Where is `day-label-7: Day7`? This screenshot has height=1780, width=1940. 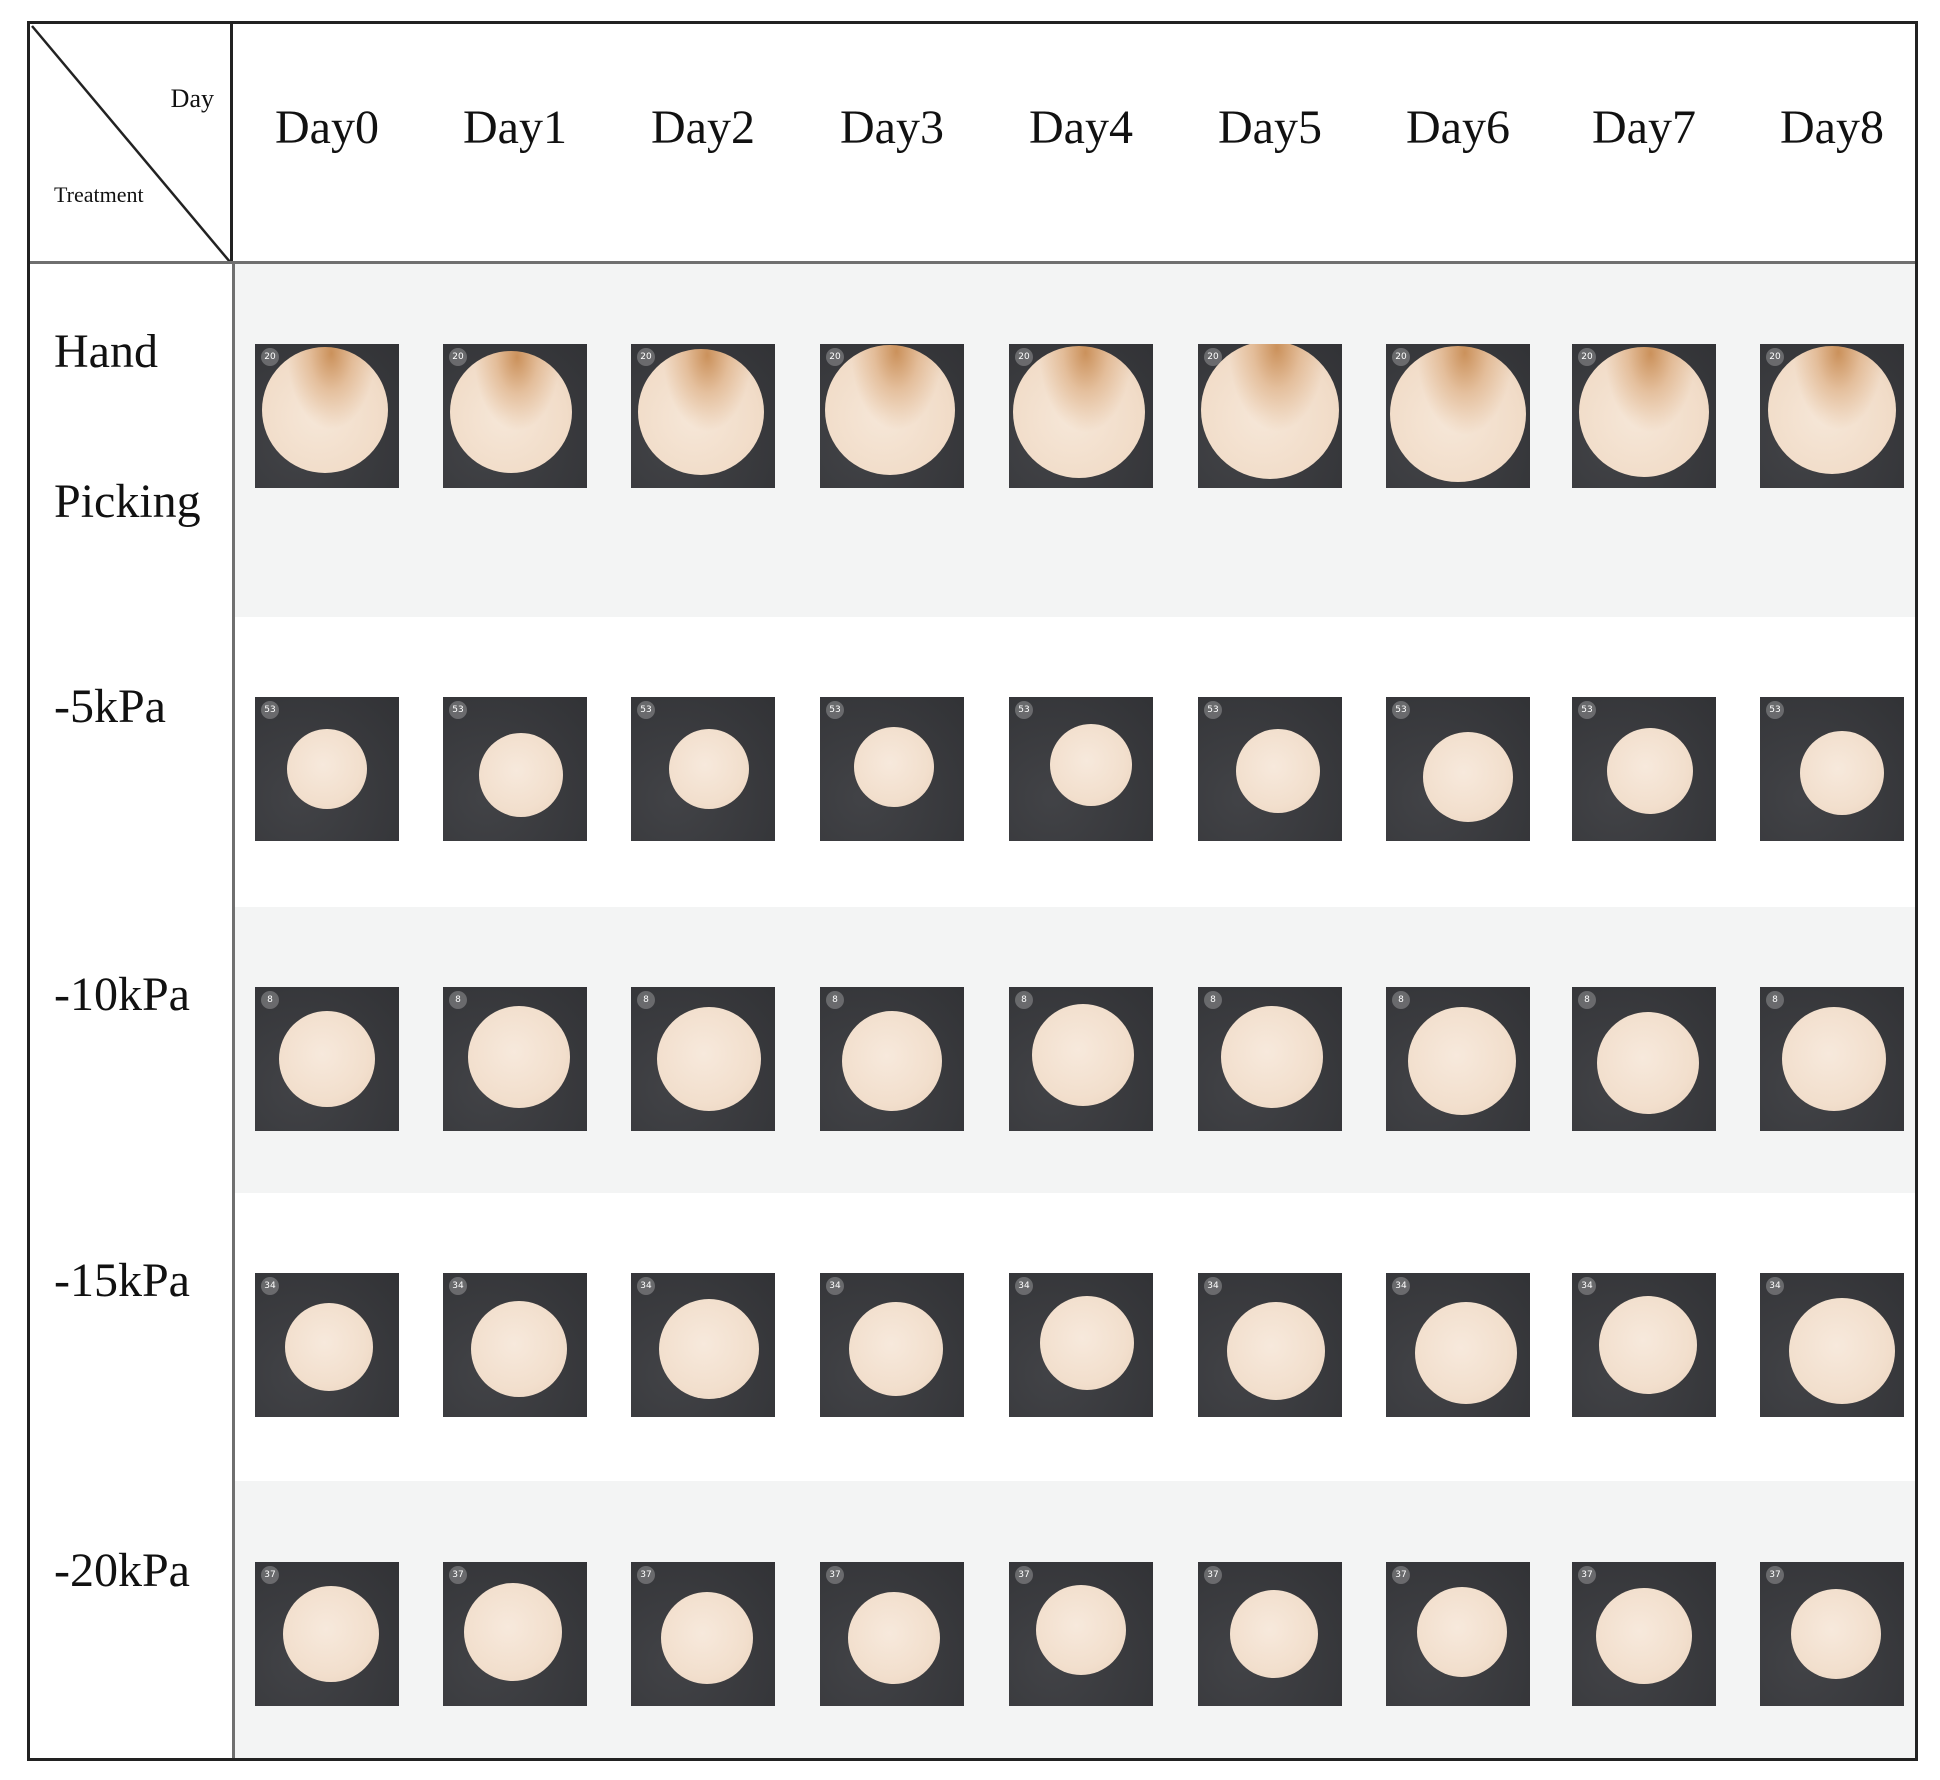 day-label-7: Day7 is located at coordinates (1644, 144).